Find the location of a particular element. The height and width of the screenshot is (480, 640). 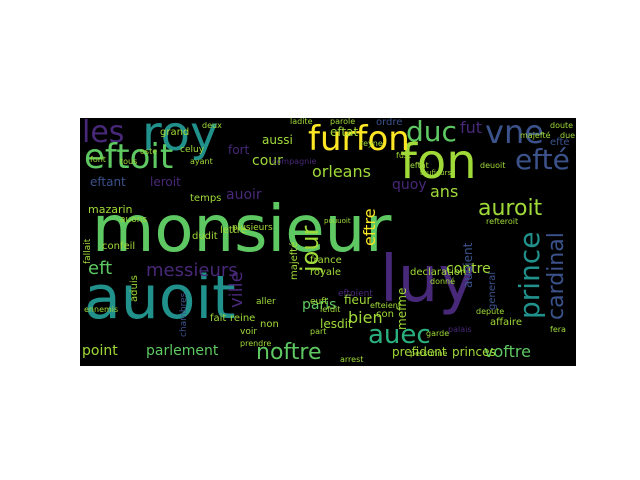

word-4: fon is located at coordinates (438, 162).